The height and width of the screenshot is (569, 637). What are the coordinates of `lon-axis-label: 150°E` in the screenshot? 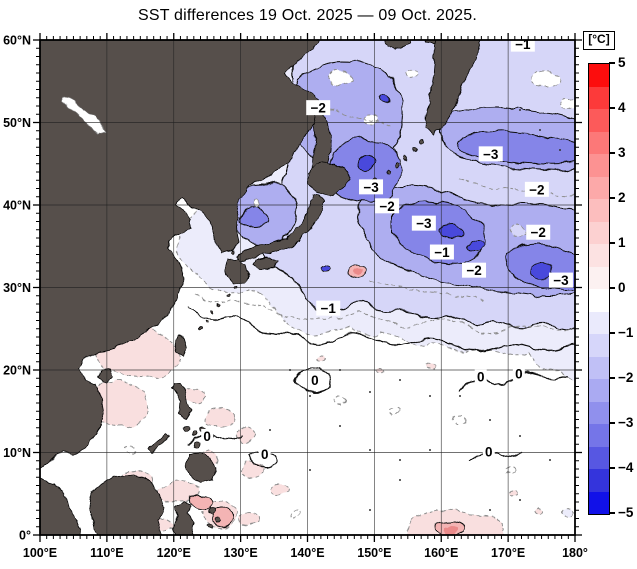 It's located at (374, 553).